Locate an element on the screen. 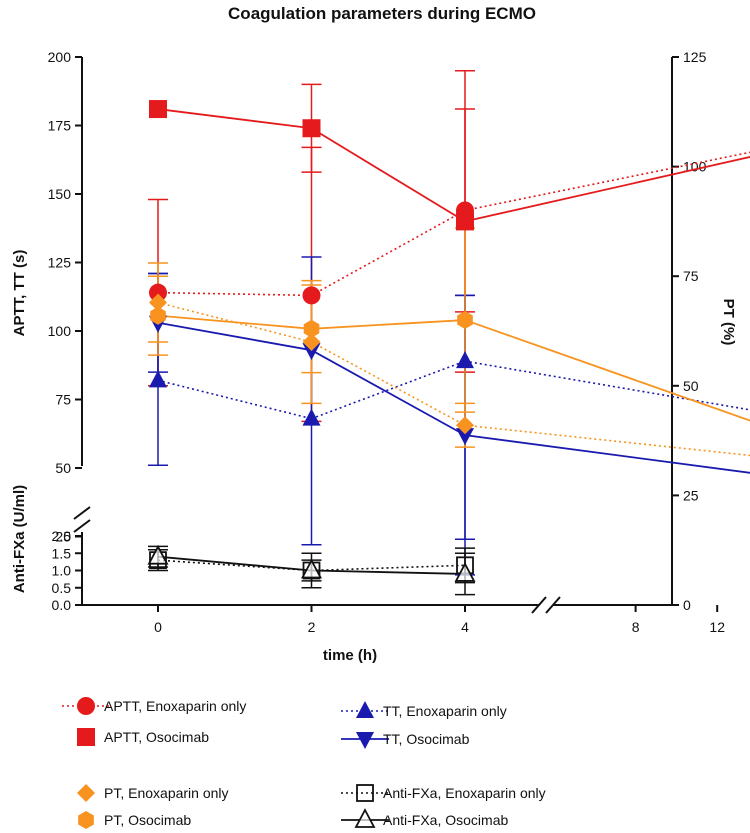 Image resolution: width=750 pixels, height=833 pixels. y-tick-label-right: 125 is located at coordinates (695, 57).